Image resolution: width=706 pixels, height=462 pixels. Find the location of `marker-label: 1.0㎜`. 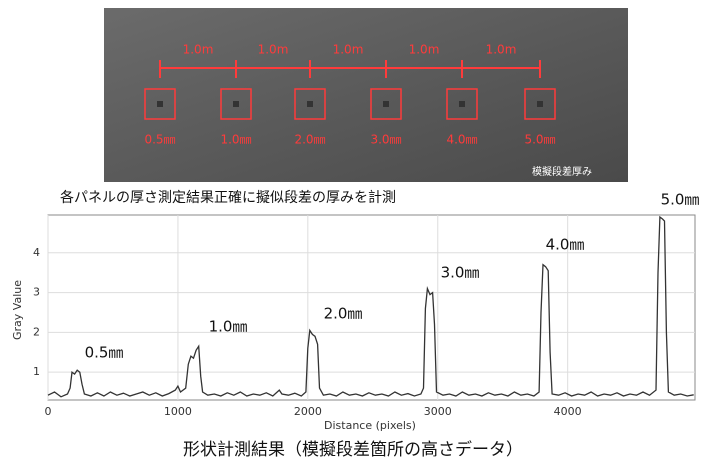

marker-label: 1.0㎜ is located at coordinates (235, 140).